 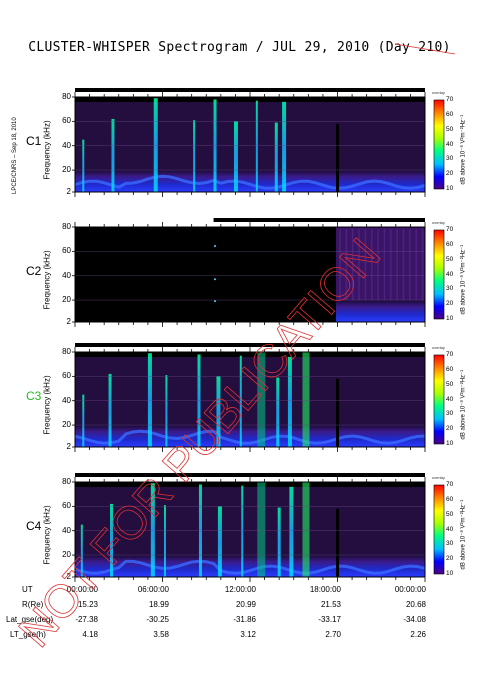 What do you see at coordinates (240, 589) in the screenshot?
I see `orbit-value-ut: 12:00:00` at bounding box center [240, 589].